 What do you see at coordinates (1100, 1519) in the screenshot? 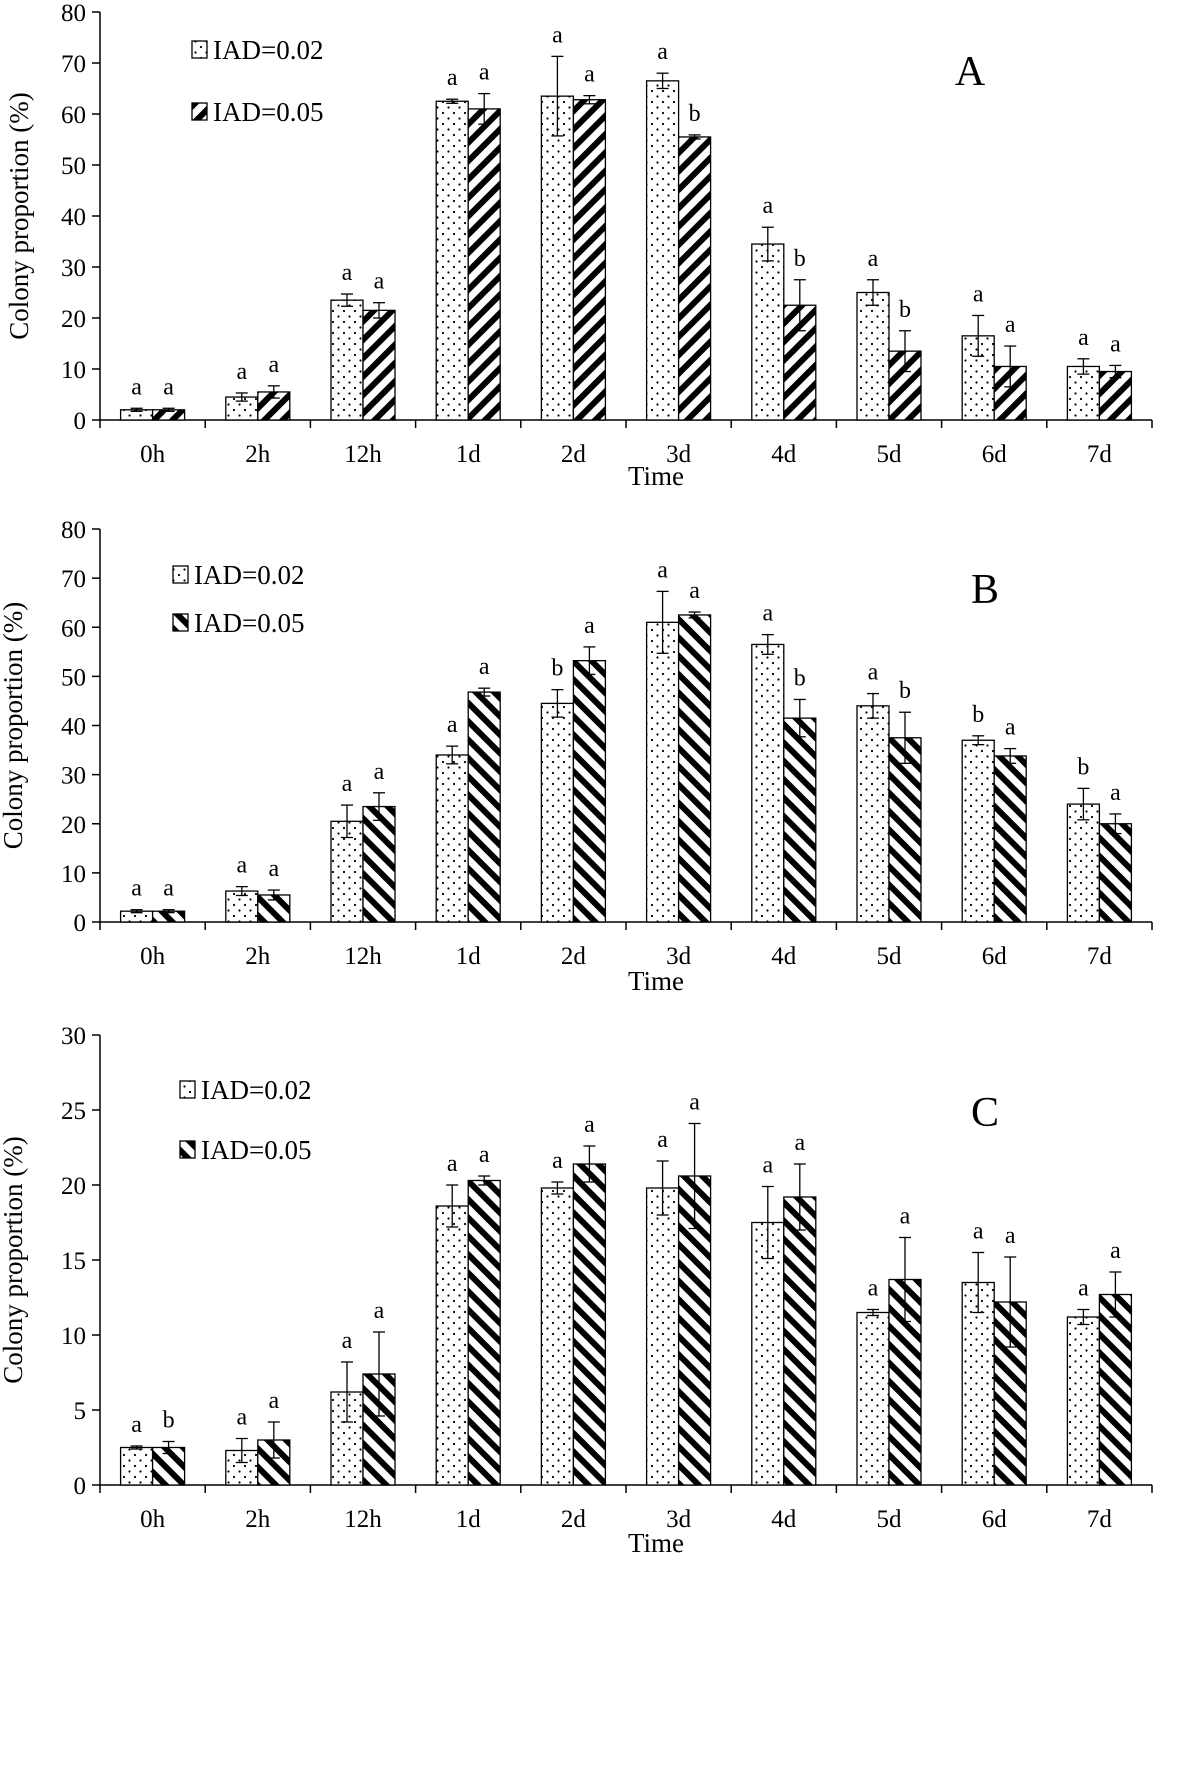
I see `x-tick-label: 7d` at bounding box center [1100, 1519].